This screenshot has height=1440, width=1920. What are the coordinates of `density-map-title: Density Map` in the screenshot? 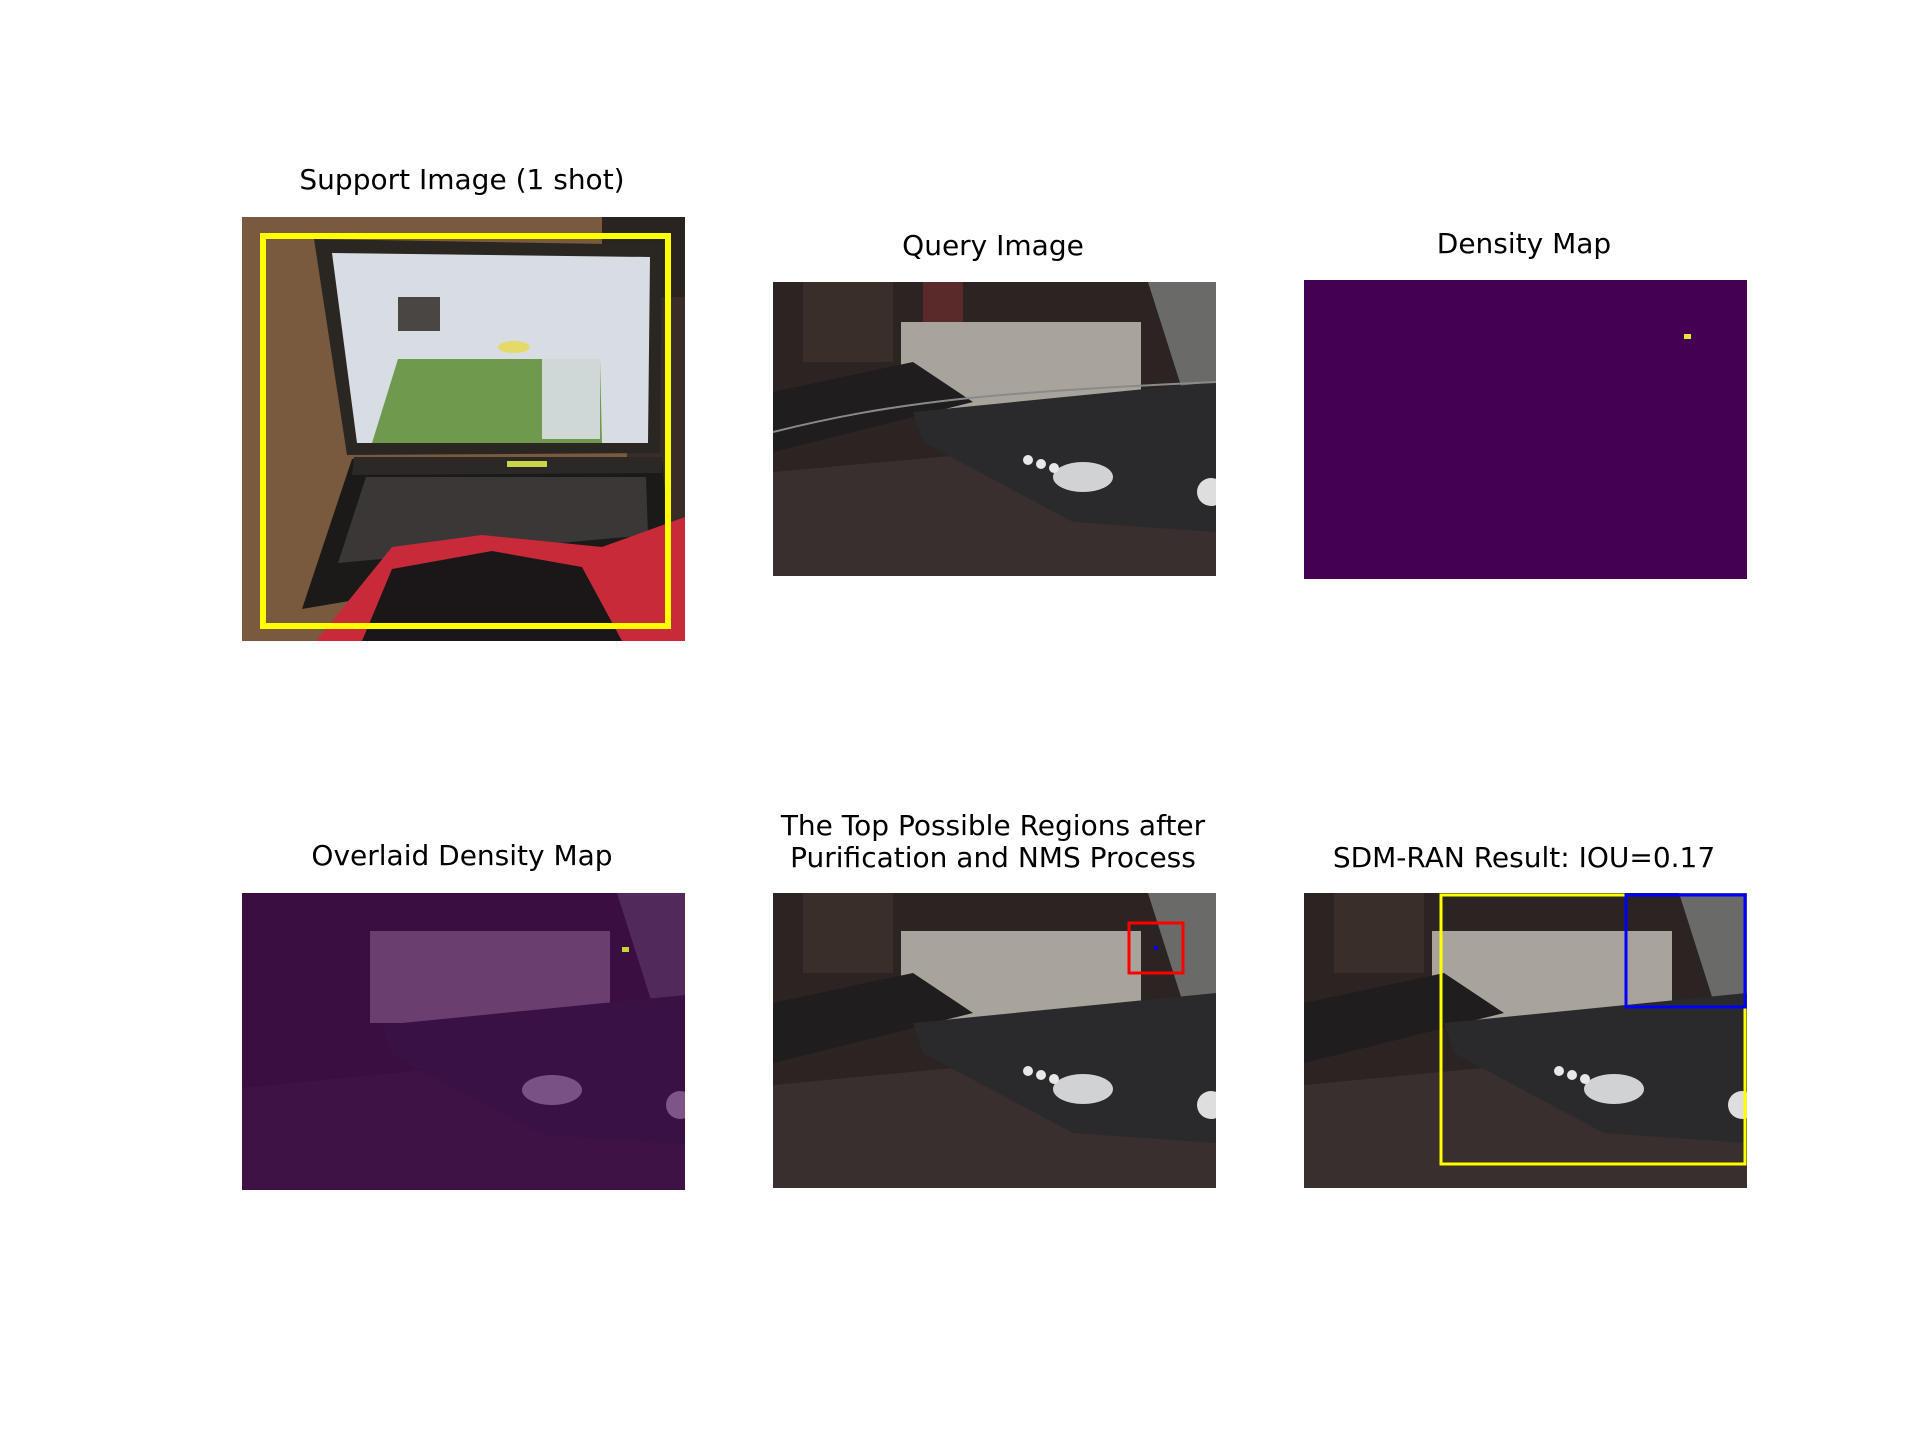 It's located at (1524, 243).